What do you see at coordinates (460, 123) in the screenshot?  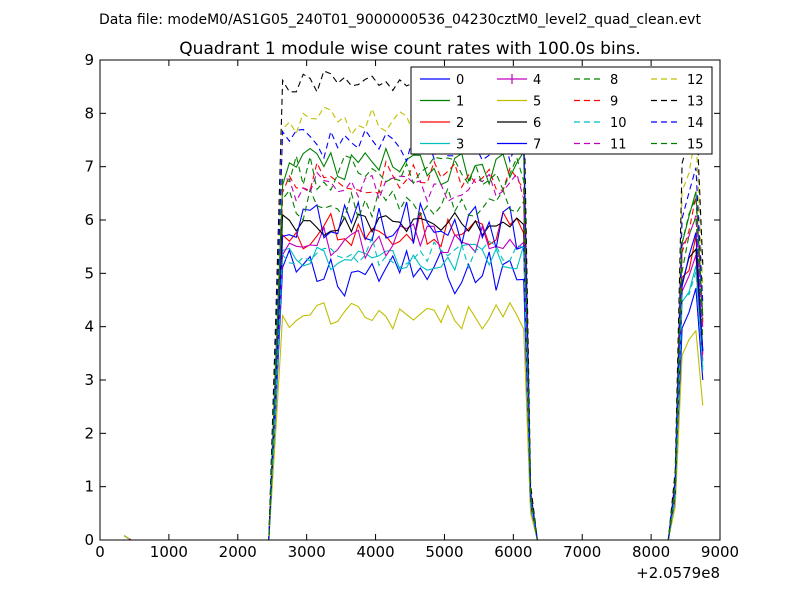 I see `legend-label-2: 2` at bounding box center [460, 123].